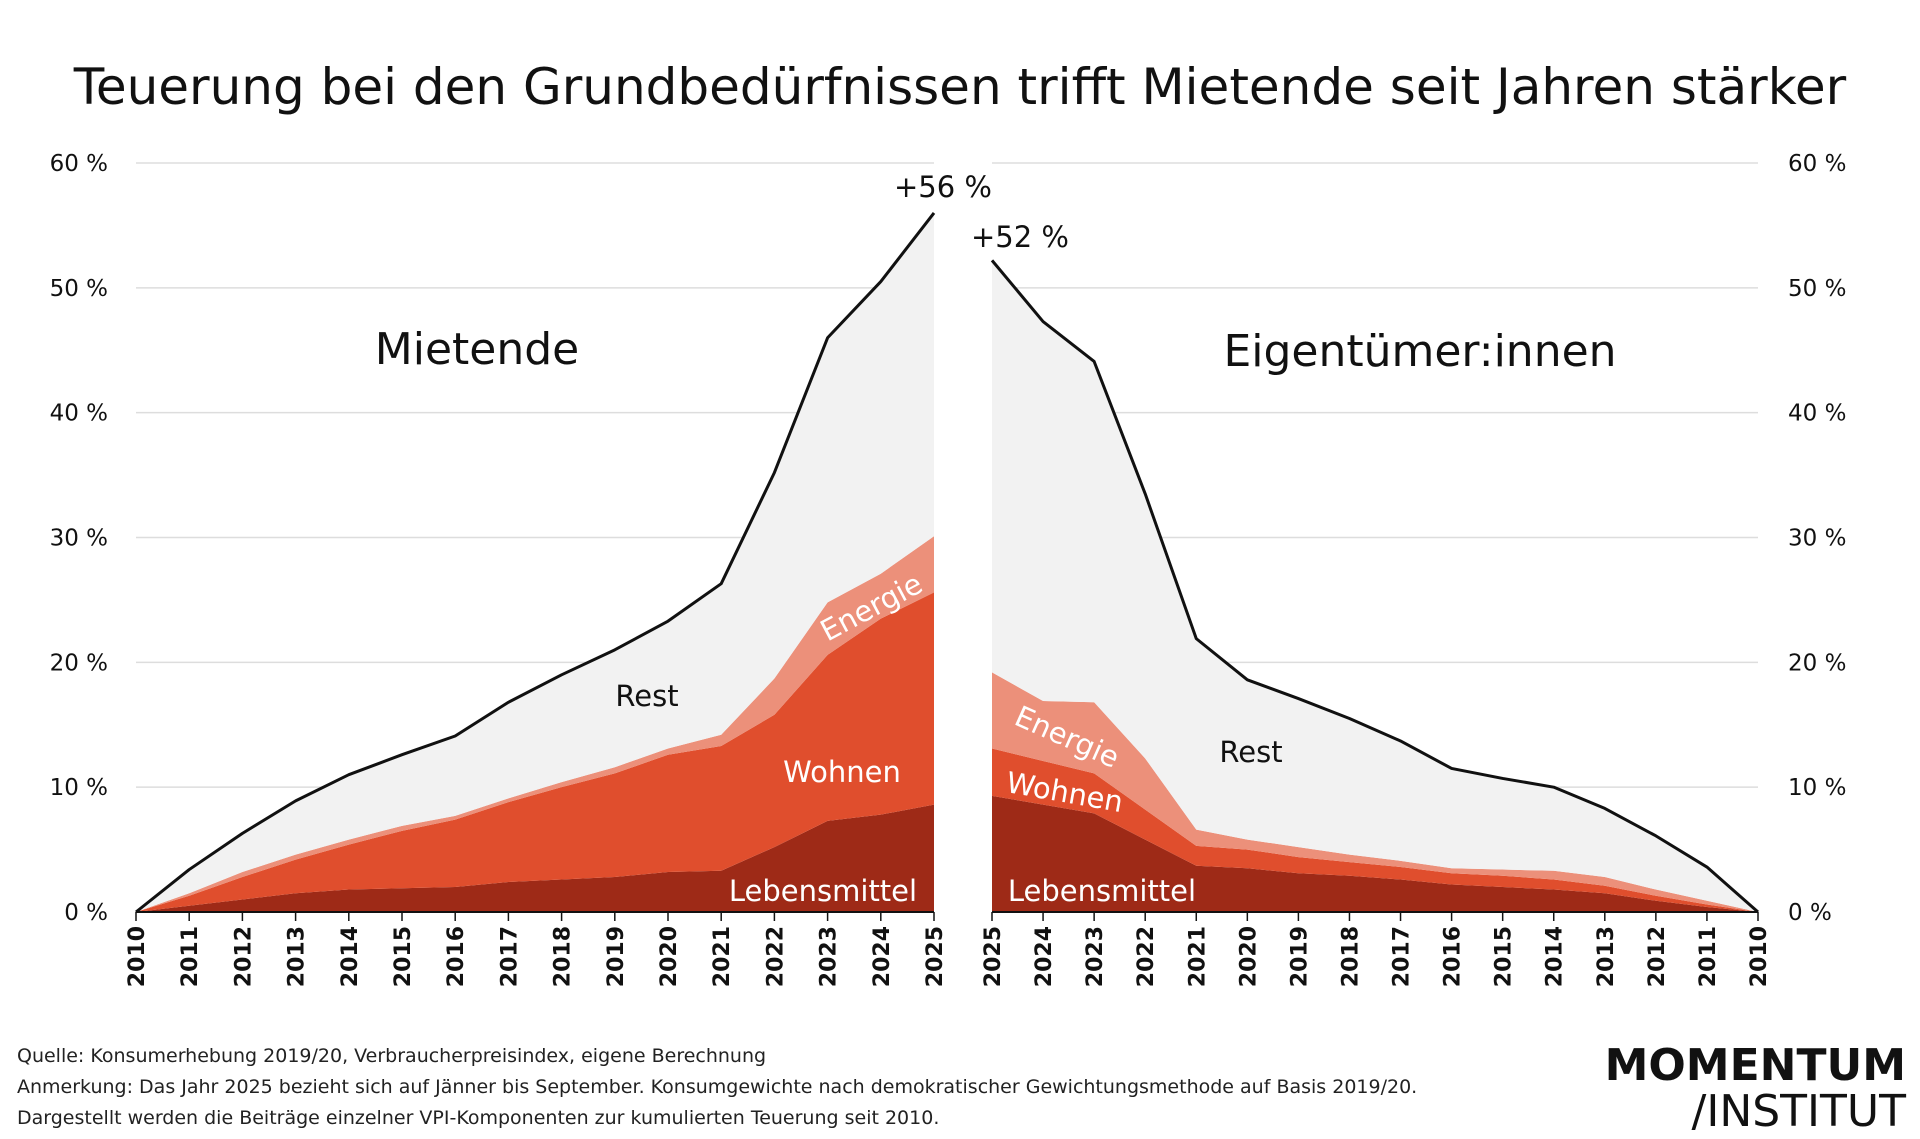 The width and height of the screenshot is (1920, 1139). I want to click on svg-text: /INSTITUT, so click(1799, 1110).